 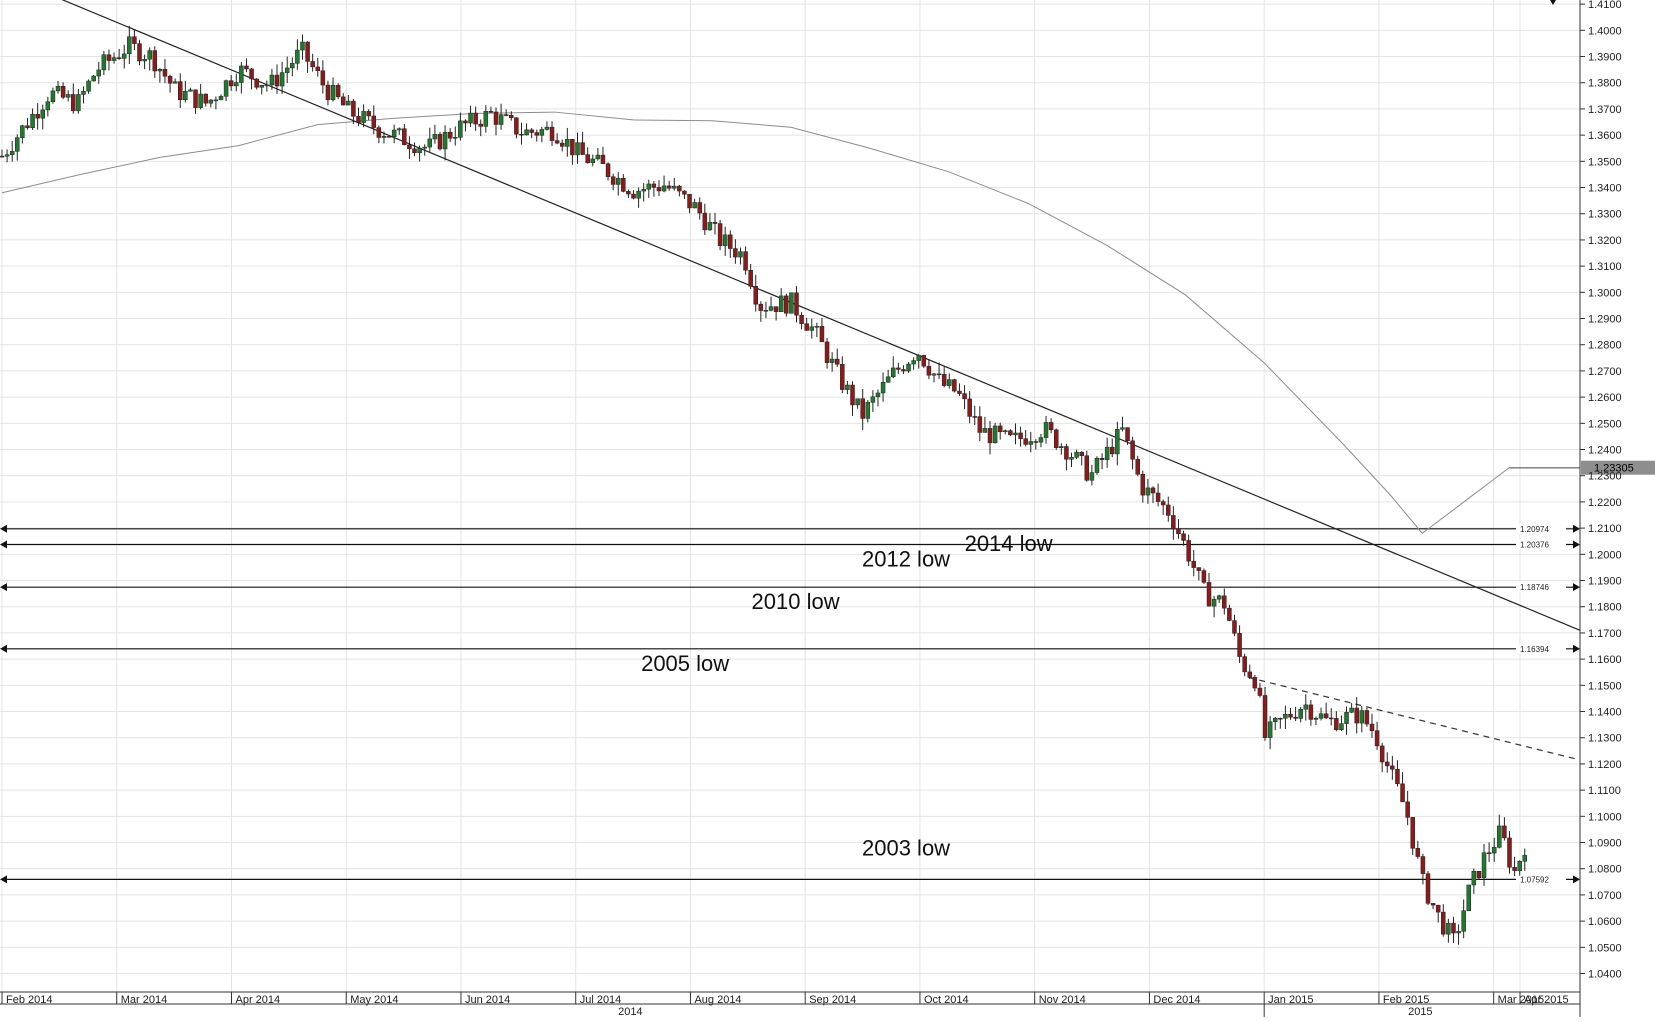 I want to click on level-annotation: 2003 low, so click(x=906, y=847).